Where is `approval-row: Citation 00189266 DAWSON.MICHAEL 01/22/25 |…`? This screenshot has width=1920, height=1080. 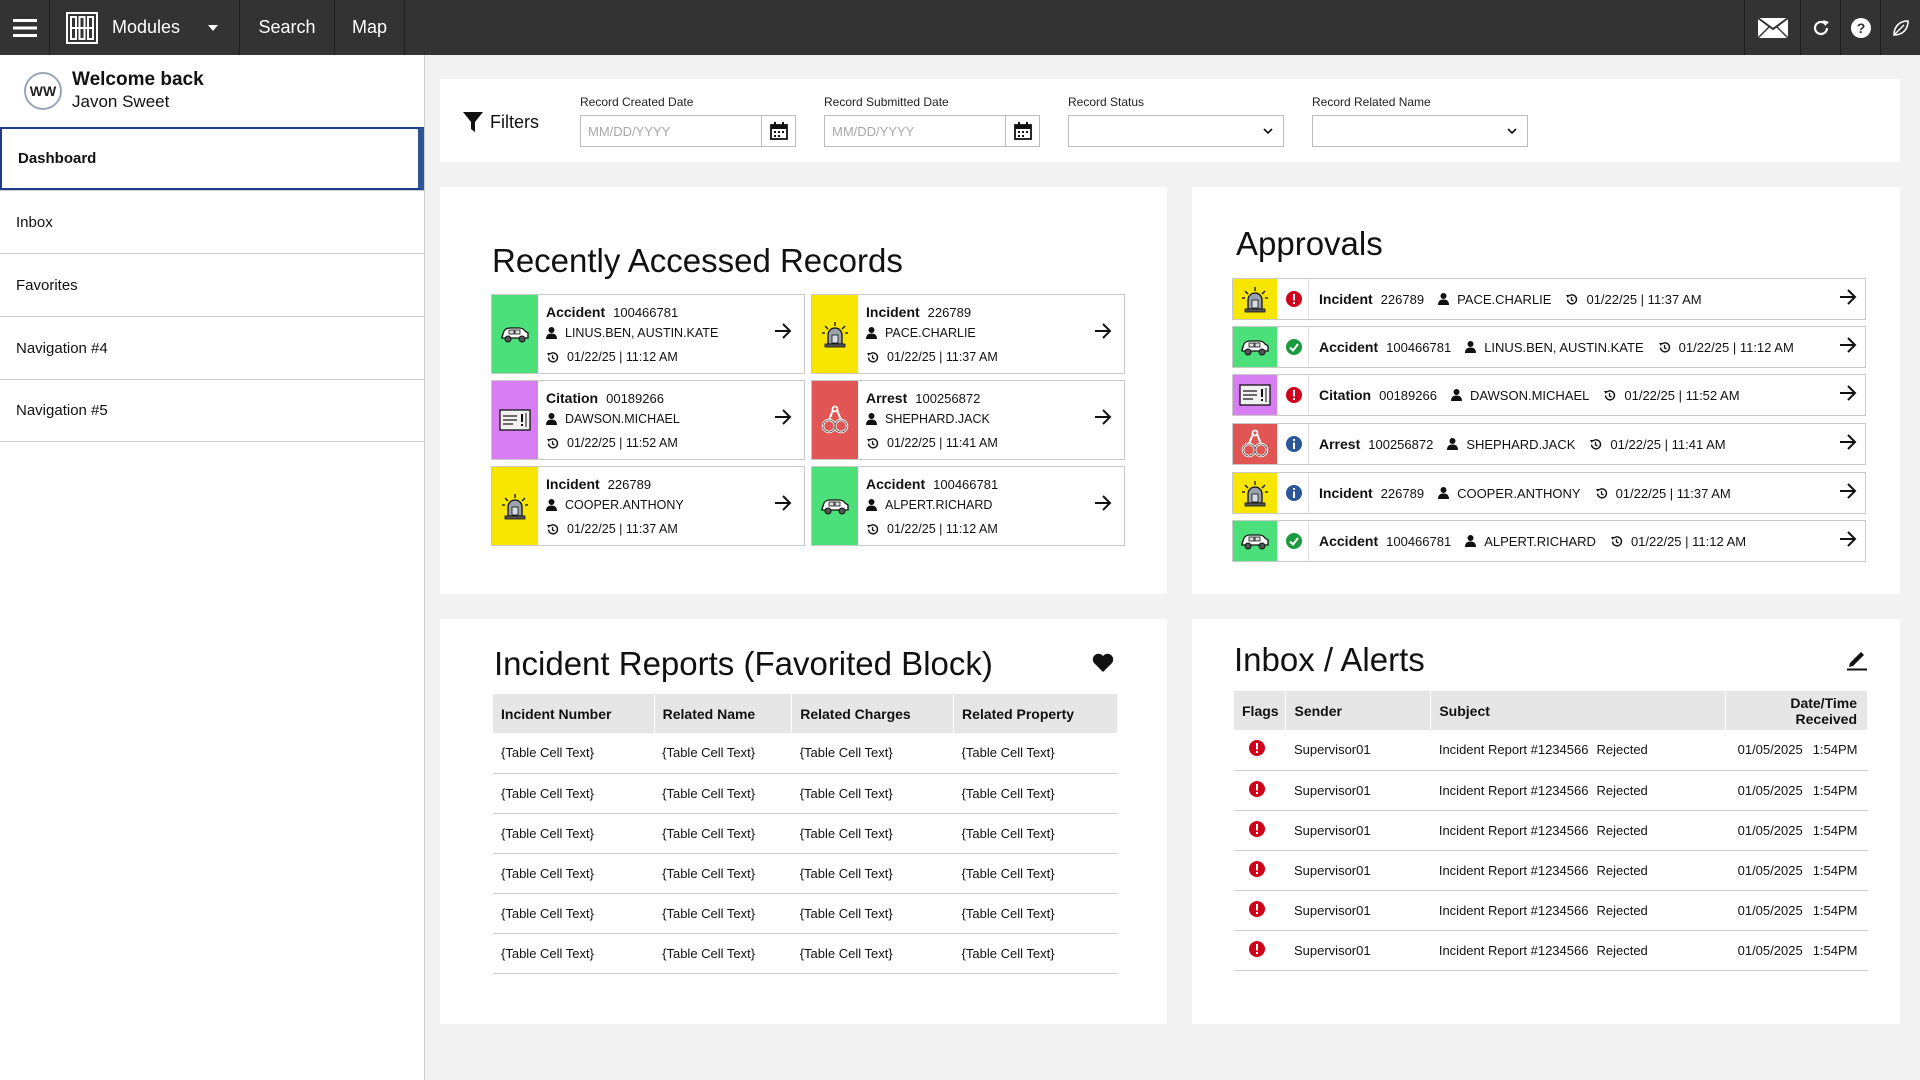 approval-row: Citation 00189266 DAWSON.MICHAEL 01/22/25 |… is located at coordinates (1549, 395).